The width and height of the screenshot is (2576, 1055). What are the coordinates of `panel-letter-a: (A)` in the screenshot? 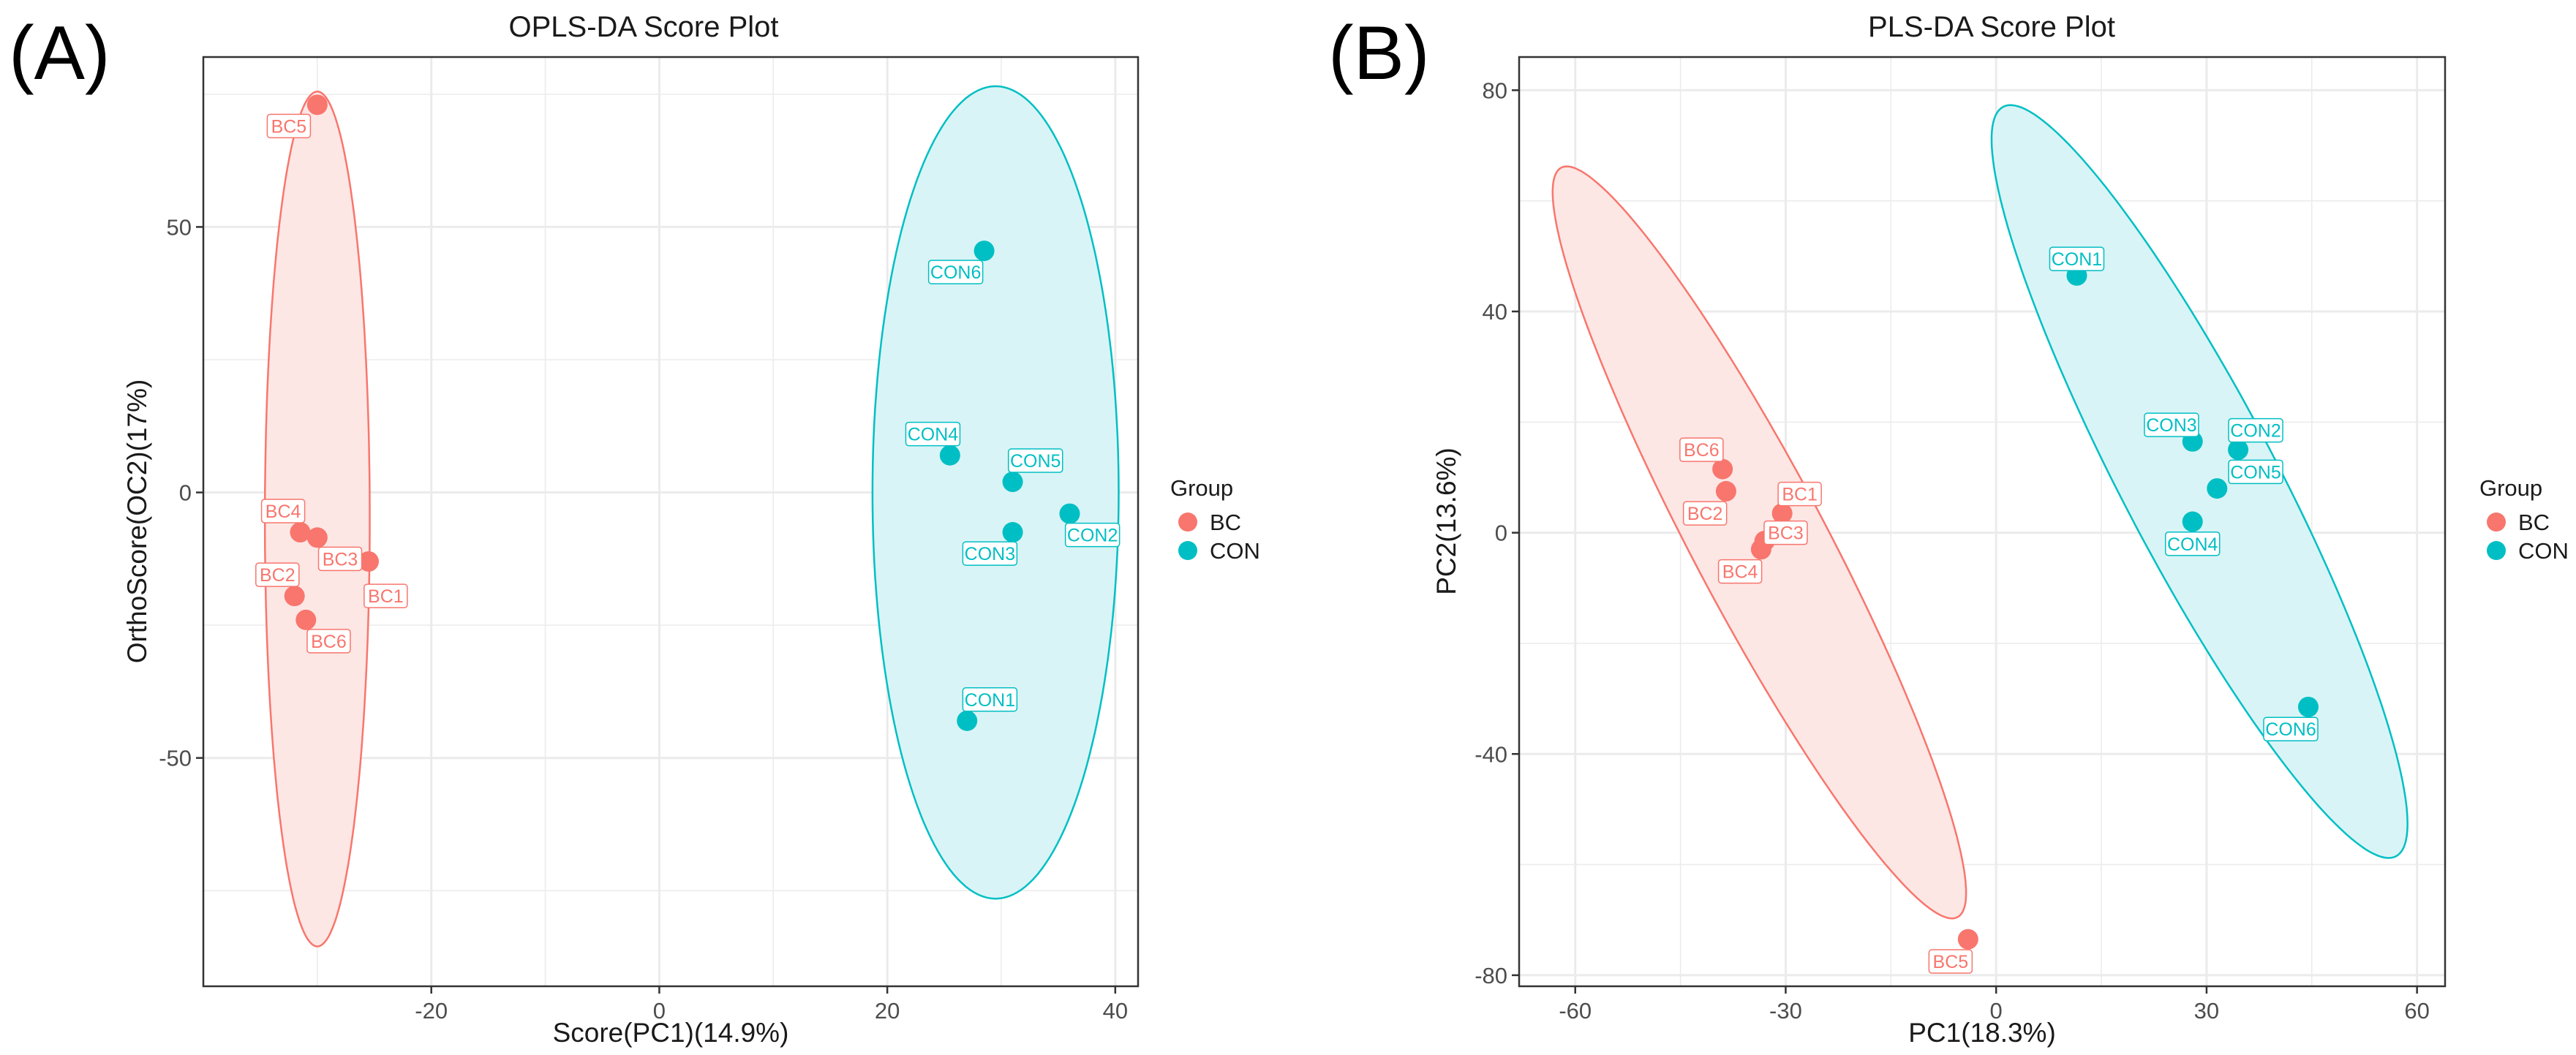 It's located at (59, 53).